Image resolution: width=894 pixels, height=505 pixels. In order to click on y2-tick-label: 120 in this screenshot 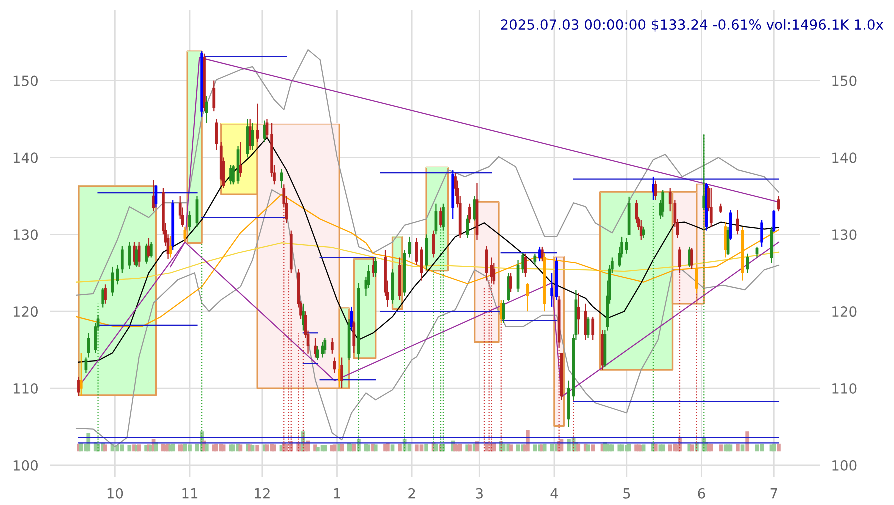, I will do `click(844, 312)`.